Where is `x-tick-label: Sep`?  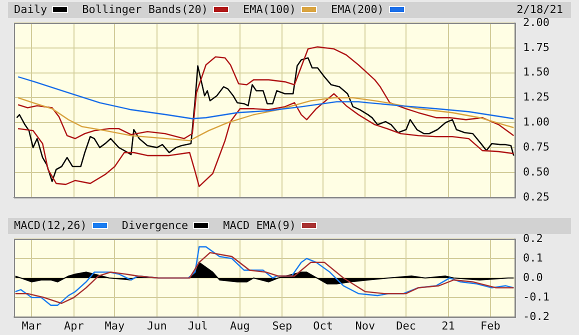 x-tick-label: Sep is located at coordinates (282, 325).